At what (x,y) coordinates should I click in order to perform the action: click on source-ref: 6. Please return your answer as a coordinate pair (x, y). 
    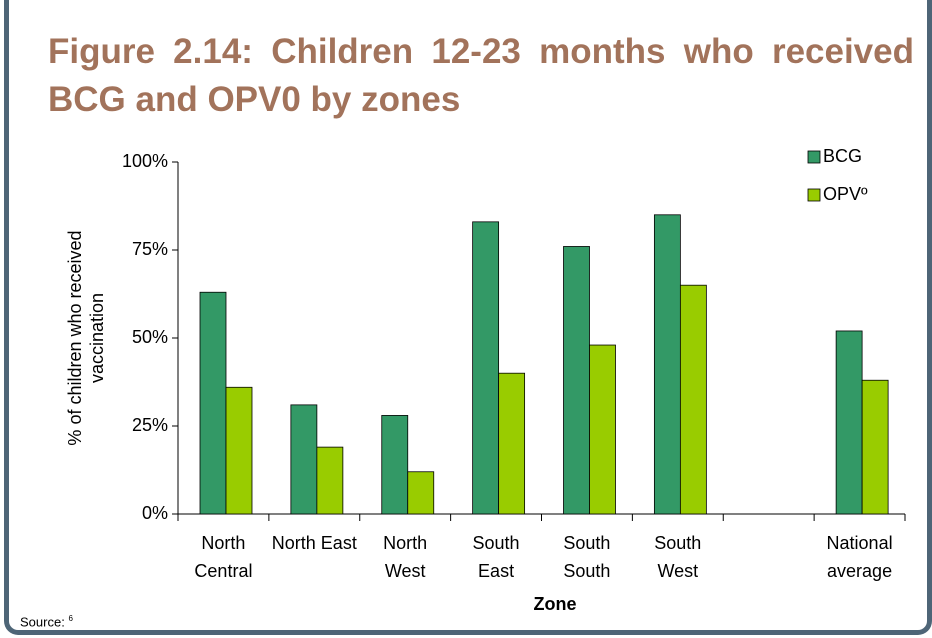
    Looking at the image, I should click on (70, 618).